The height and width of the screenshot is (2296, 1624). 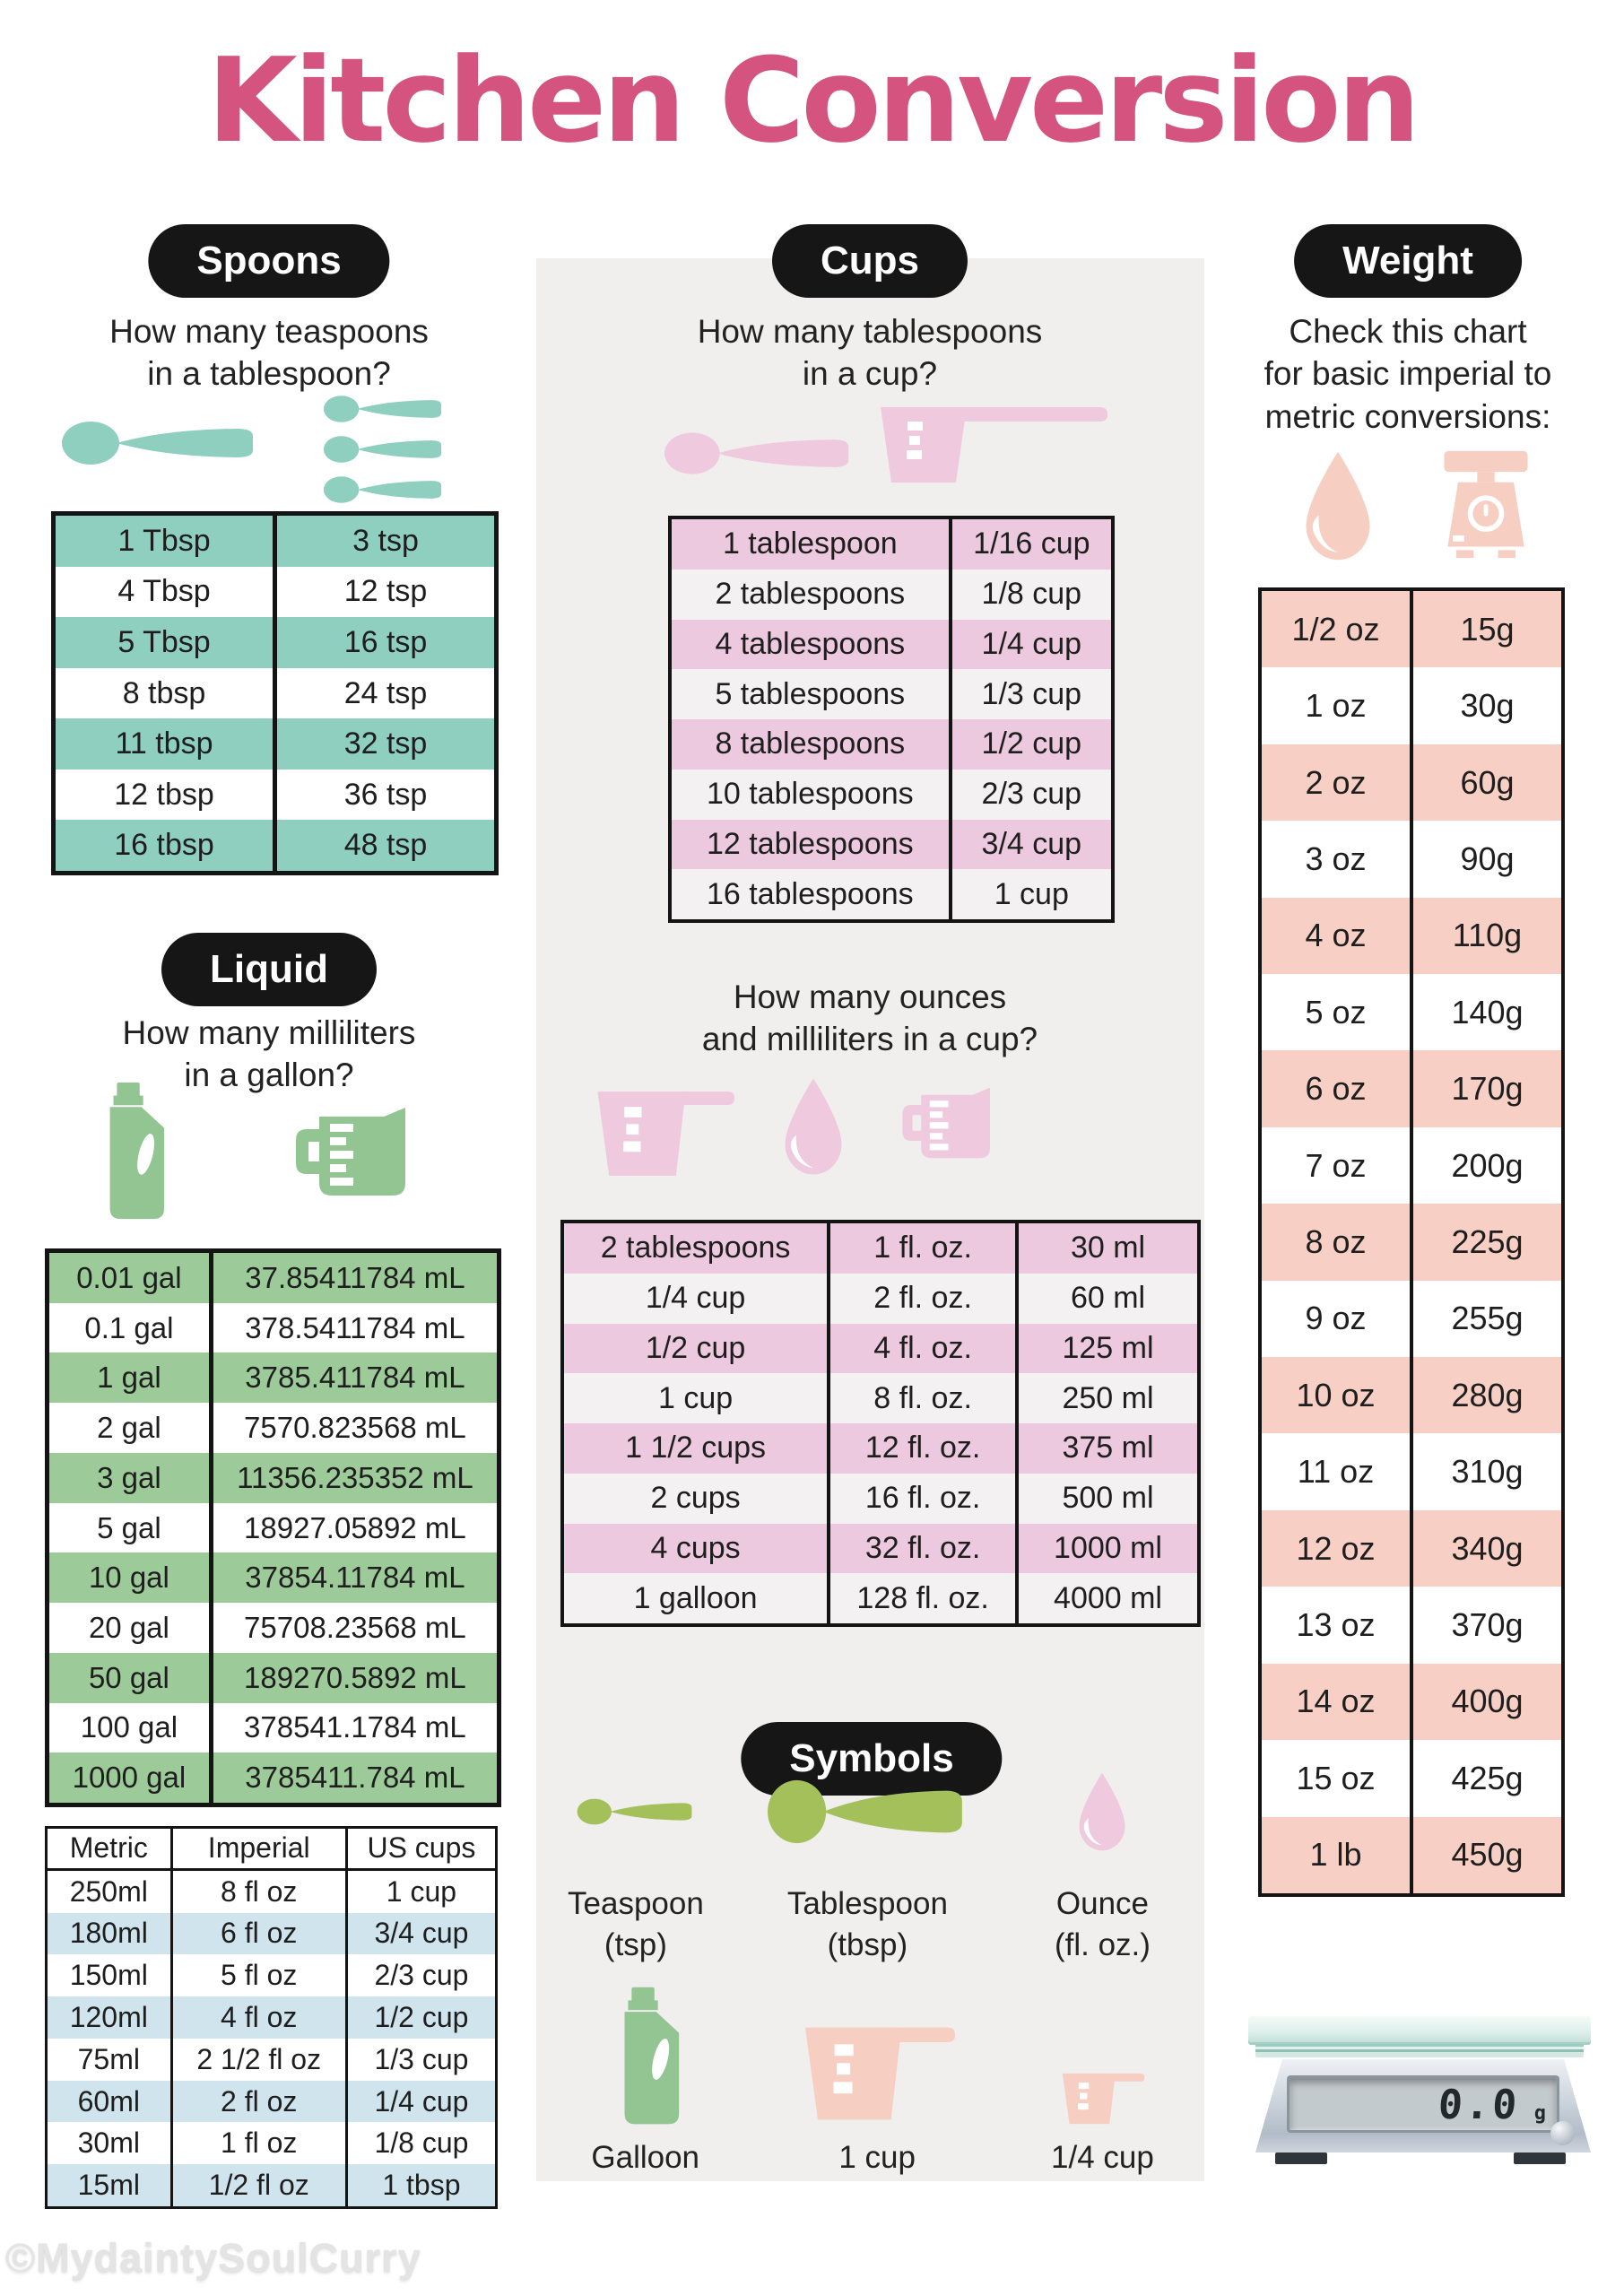 I want to click on table-row: 120ml 4 fl oz 1/2 cup, so click(x=271, y=2017).